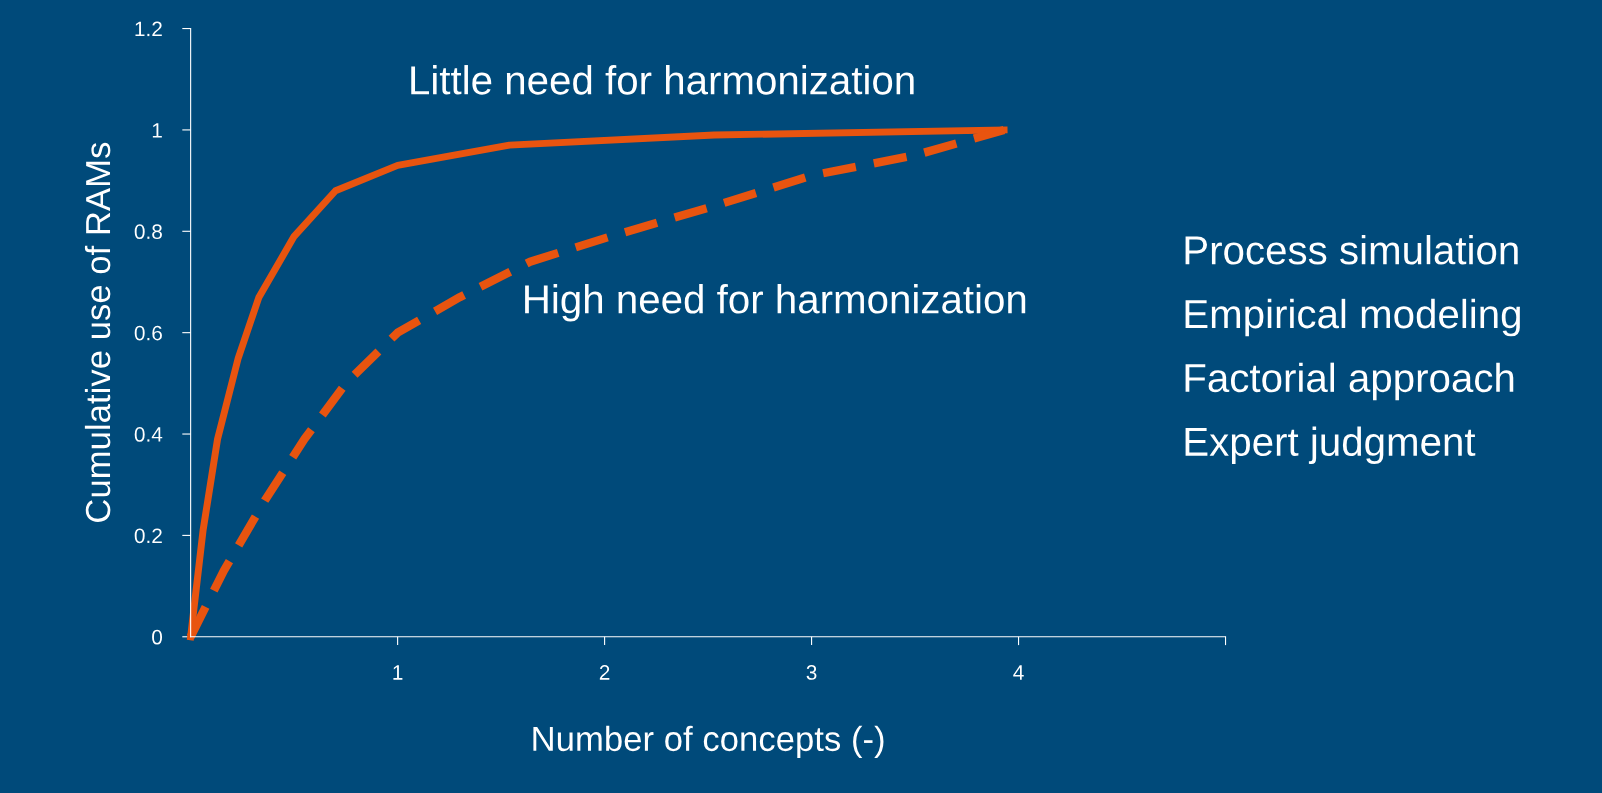 This screenshot has width=1602, height=793. Describe the element at coordinates (398, 672) in the screenshot. I see `x-tick-label: 1` at that location.